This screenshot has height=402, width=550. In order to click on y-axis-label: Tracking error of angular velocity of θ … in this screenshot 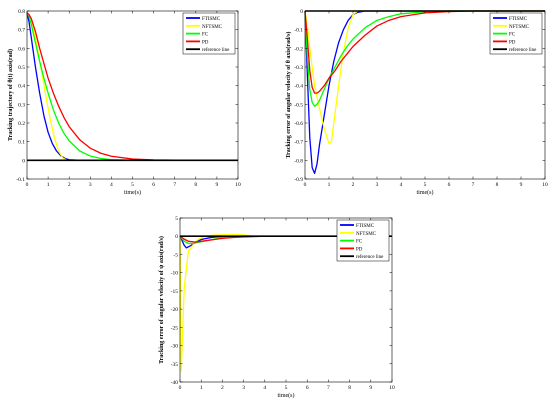, I will do `click(288, 95)`.